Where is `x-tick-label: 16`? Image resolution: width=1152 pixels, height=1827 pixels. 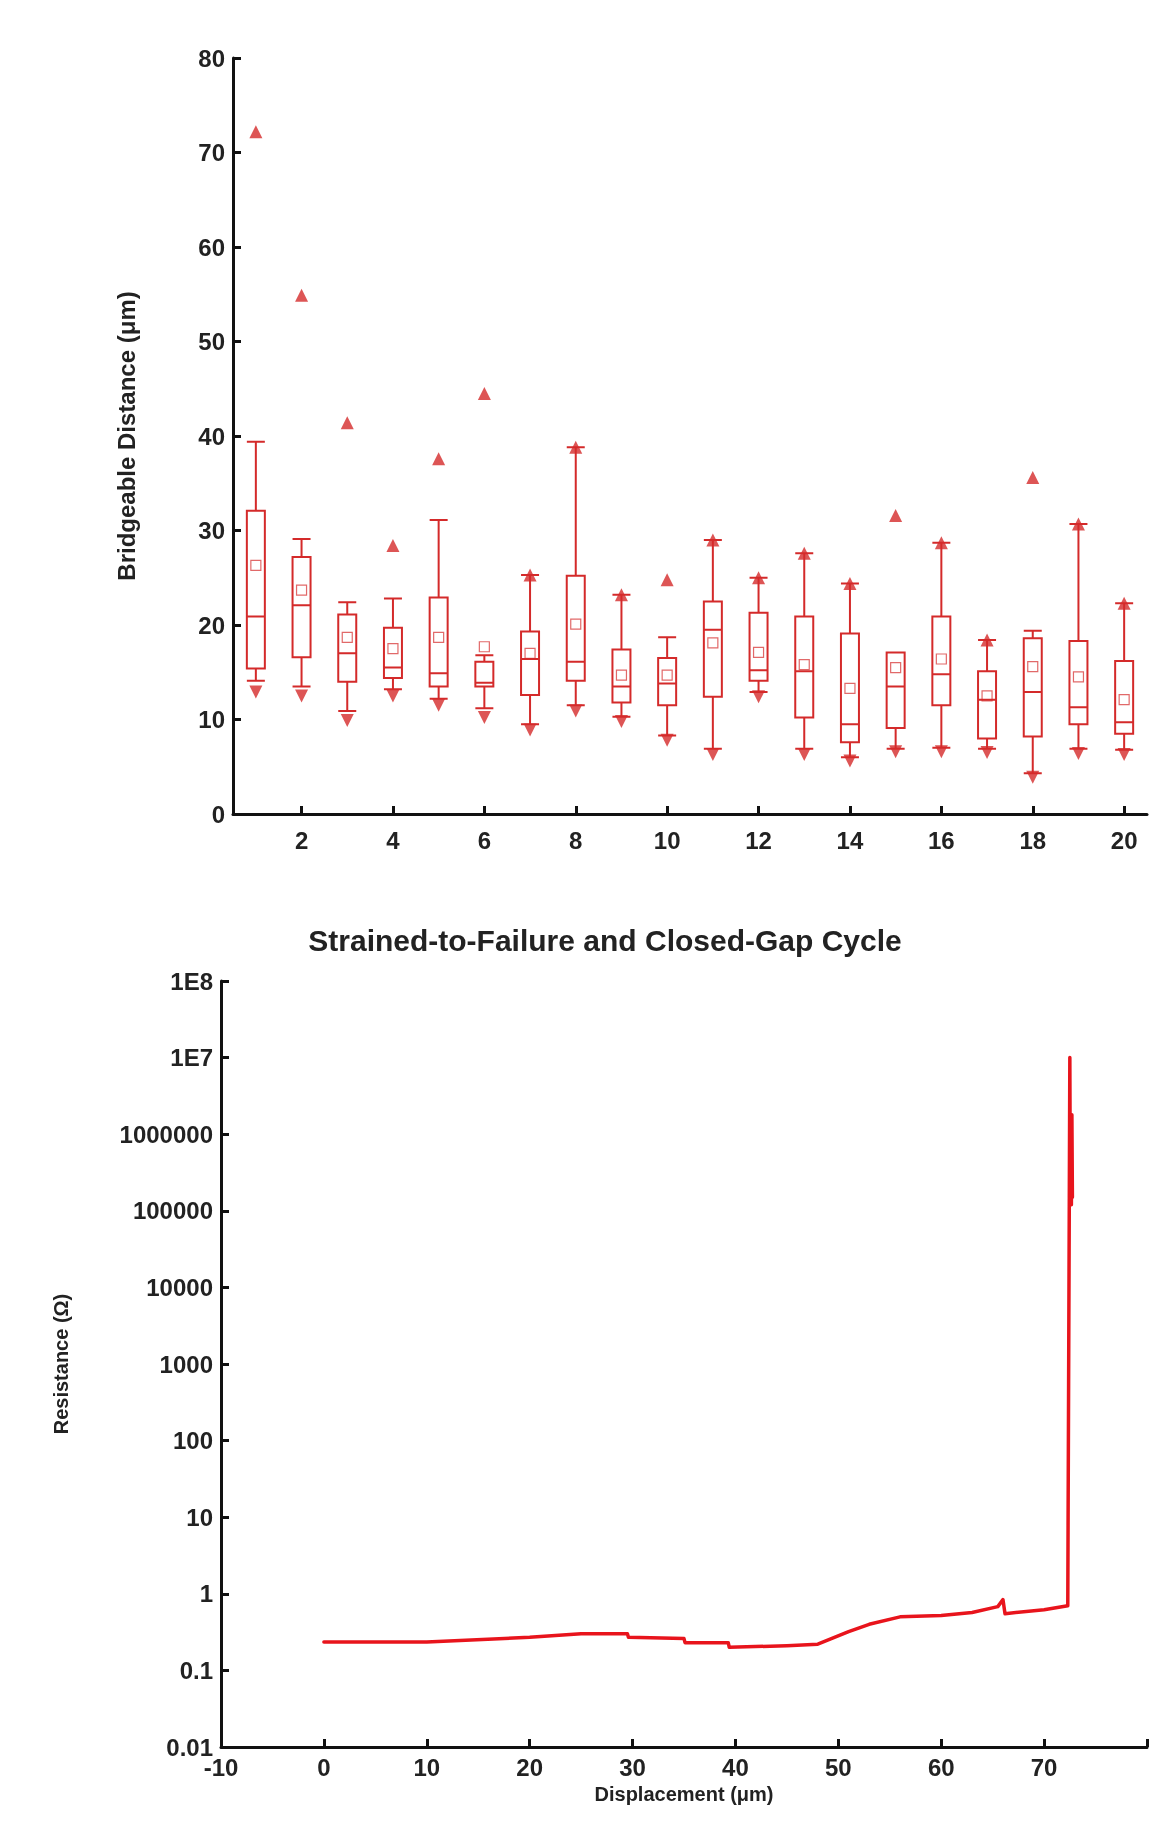
x-tick-label: 16 is located at coordinates (941, 840).